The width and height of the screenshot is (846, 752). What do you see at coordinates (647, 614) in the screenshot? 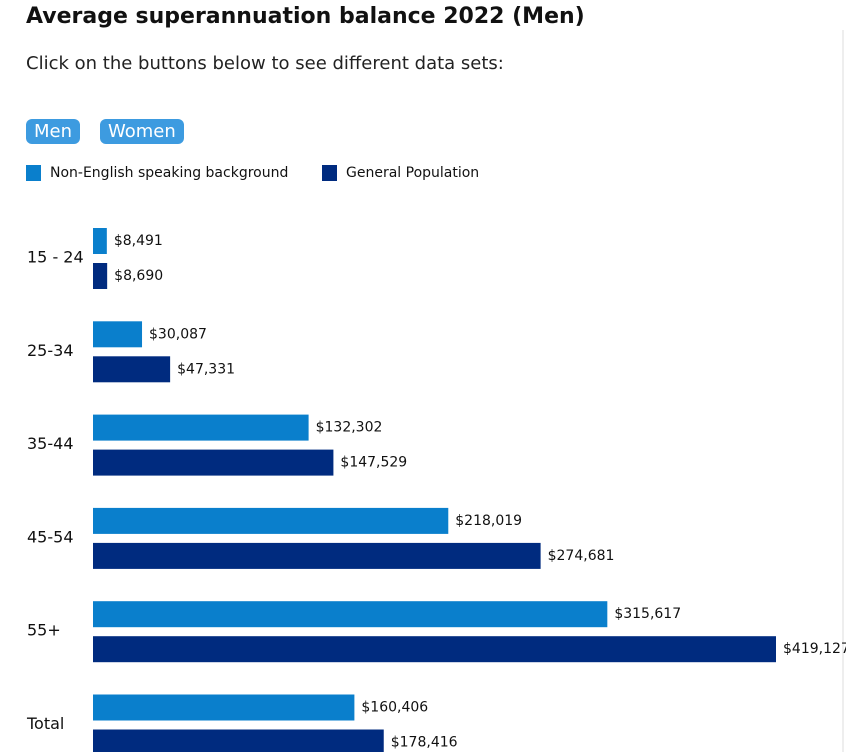
I see `value-label: $315,617` at bounding box center [647, 614].